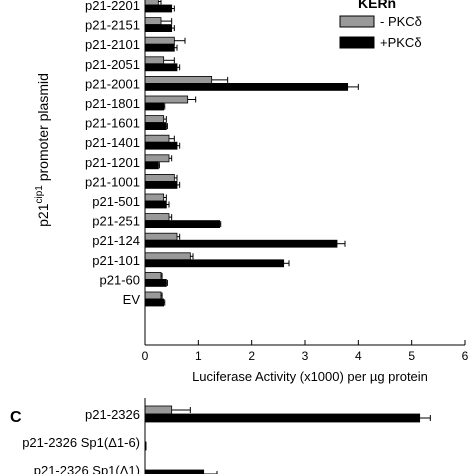 This screenshot has height=474, width=474. I want to click on category-label: p21-2326 Sp1(Δ1), so click(87, 468).